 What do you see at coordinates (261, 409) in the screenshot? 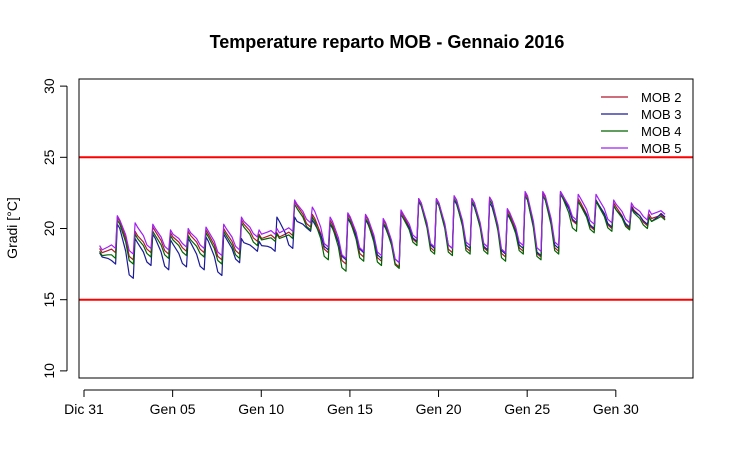
I see `x-tick-label: Gen 10` at bounding box center [261, 409].